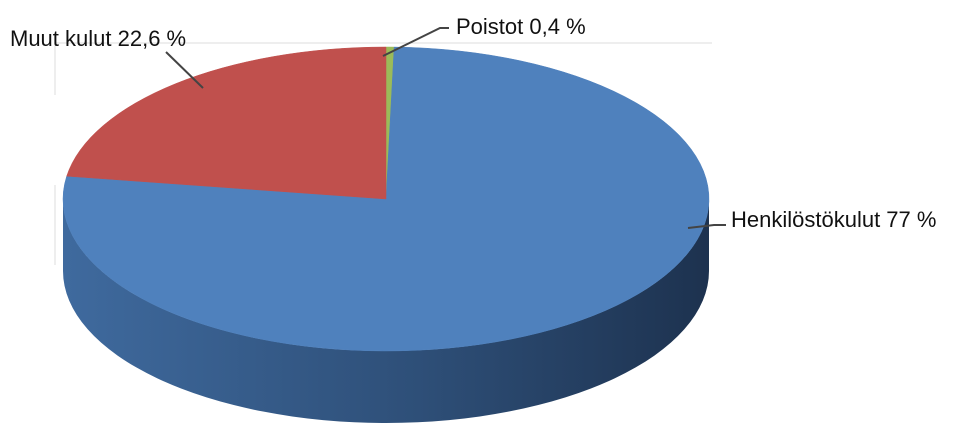  Describe the element at coordinates (226, 123) in the screenshot. I see `pie-slice-muut-kulut` at that location.